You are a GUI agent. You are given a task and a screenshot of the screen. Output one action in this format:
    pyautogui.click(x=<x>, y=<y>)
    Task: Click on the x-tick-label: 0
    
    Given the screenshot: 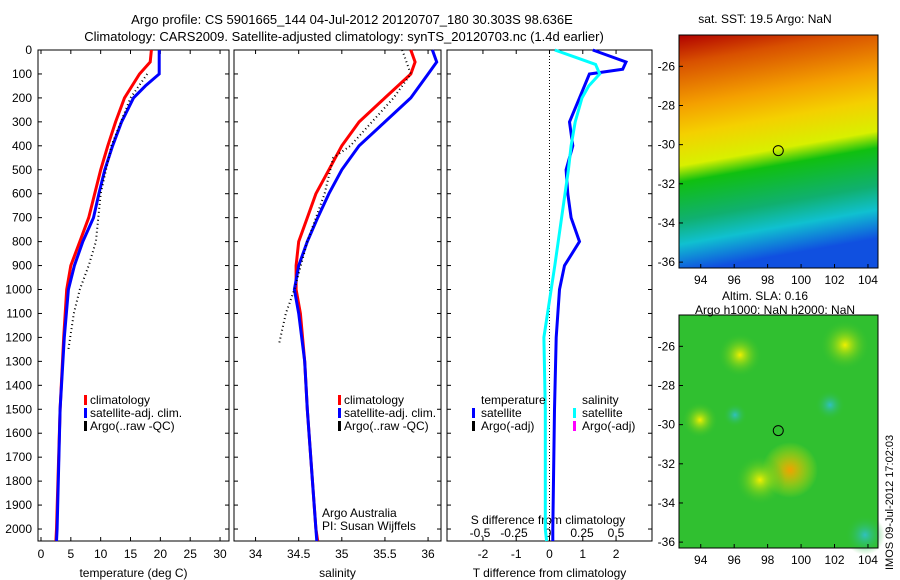 What is the action you would take?
    pyautogui.click(x=41, y=554)
    